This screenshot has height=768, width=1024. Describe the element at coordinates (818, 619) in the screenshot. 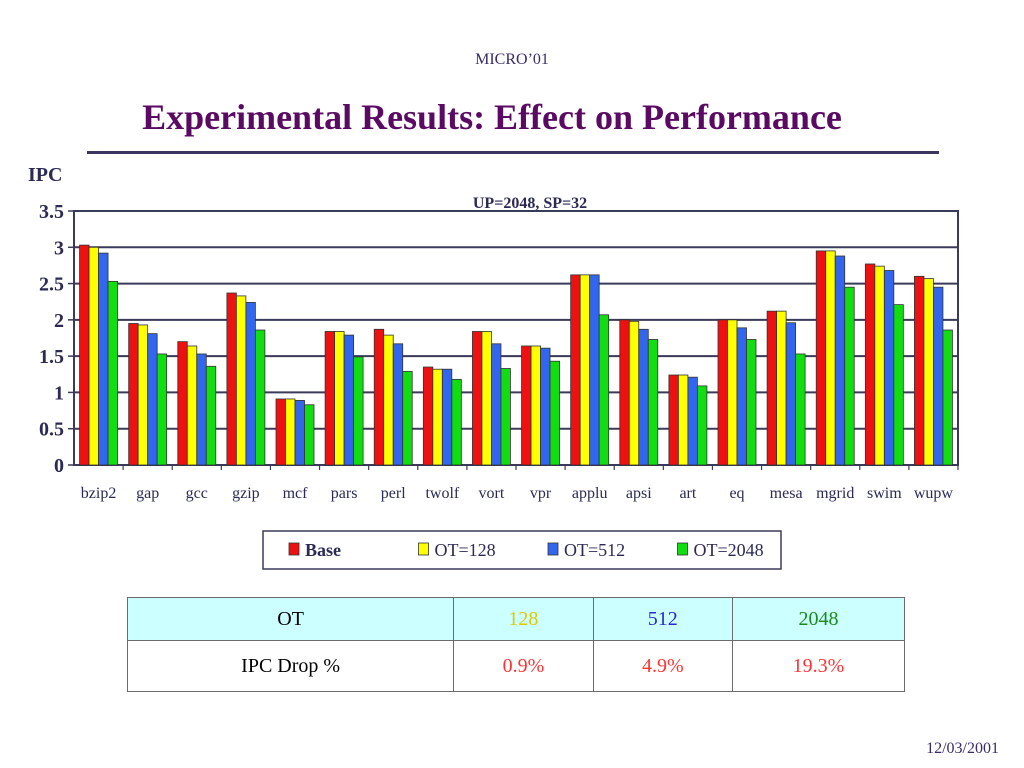

I see `table-header-cell: 2048` at that location.